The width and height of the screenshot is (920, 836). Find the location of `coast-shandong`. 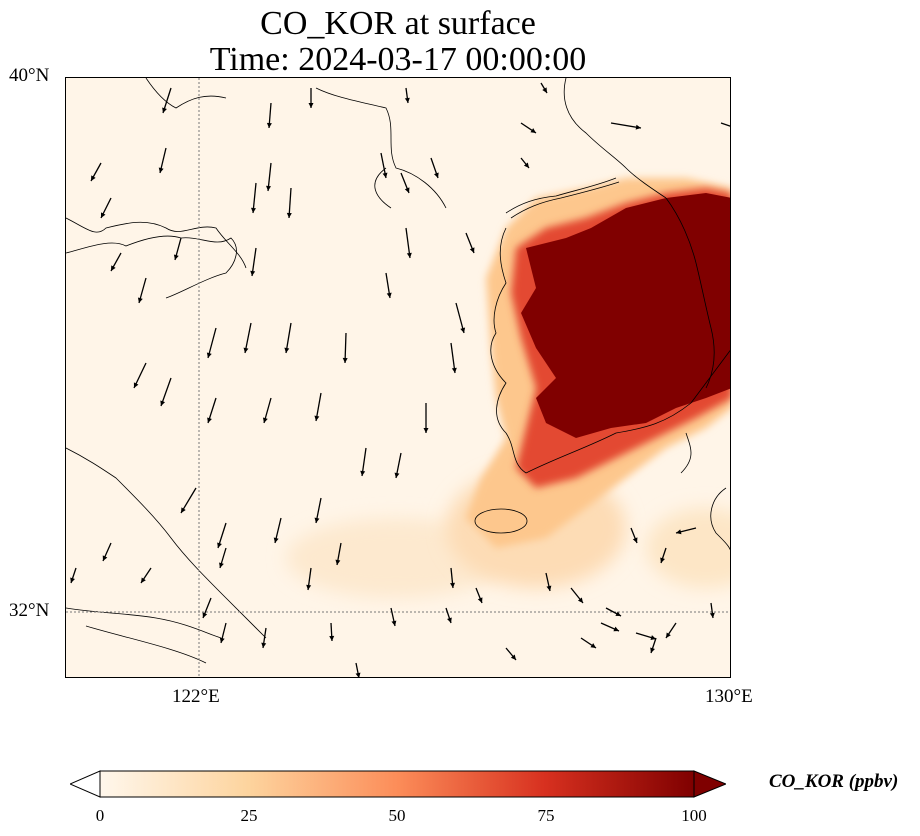

coast-shandong is located at coordinates (151, 267).